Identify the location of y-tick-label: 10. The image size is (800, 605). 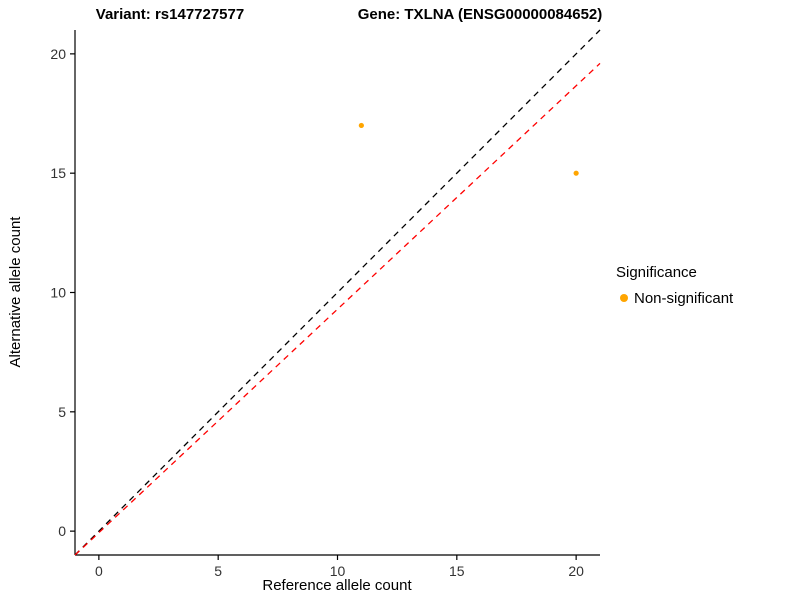
(58, 293).